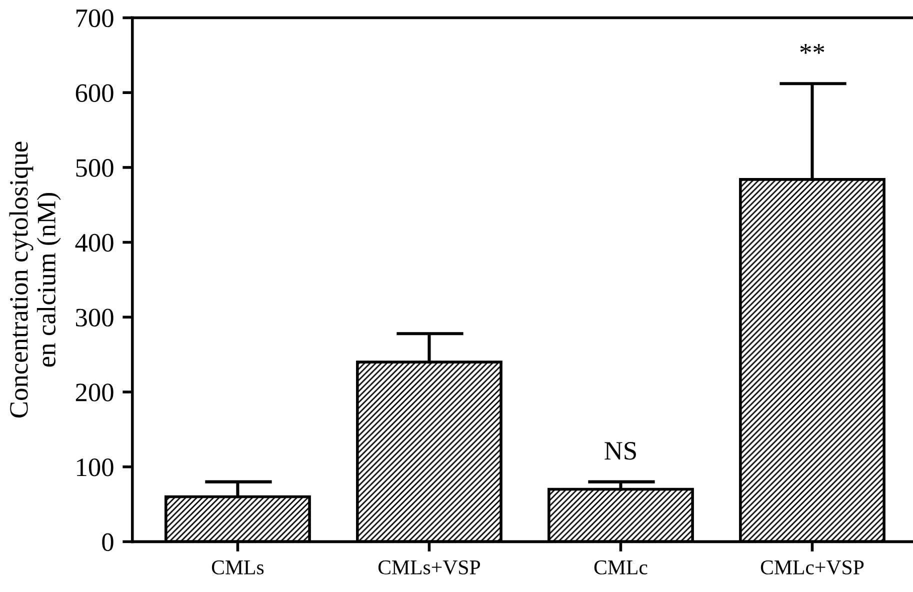 The height and width of the screenshot is (592, 913). Describe the element at coordinates (812, 567) in the screenshot. I see `x-tick-label: CMLc+VSP` at that location.